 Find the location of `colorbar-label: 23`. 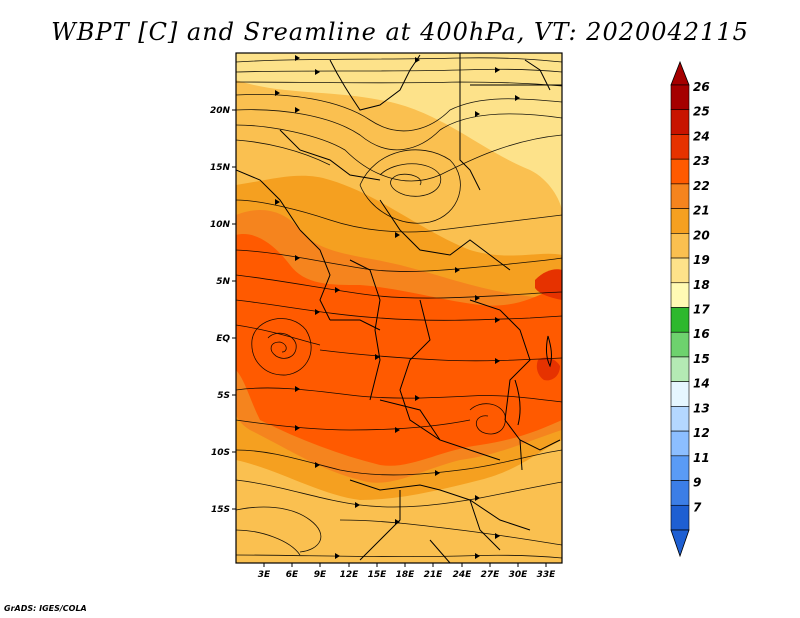

colorbar-label: 23 is located at coordinates (701, 161).